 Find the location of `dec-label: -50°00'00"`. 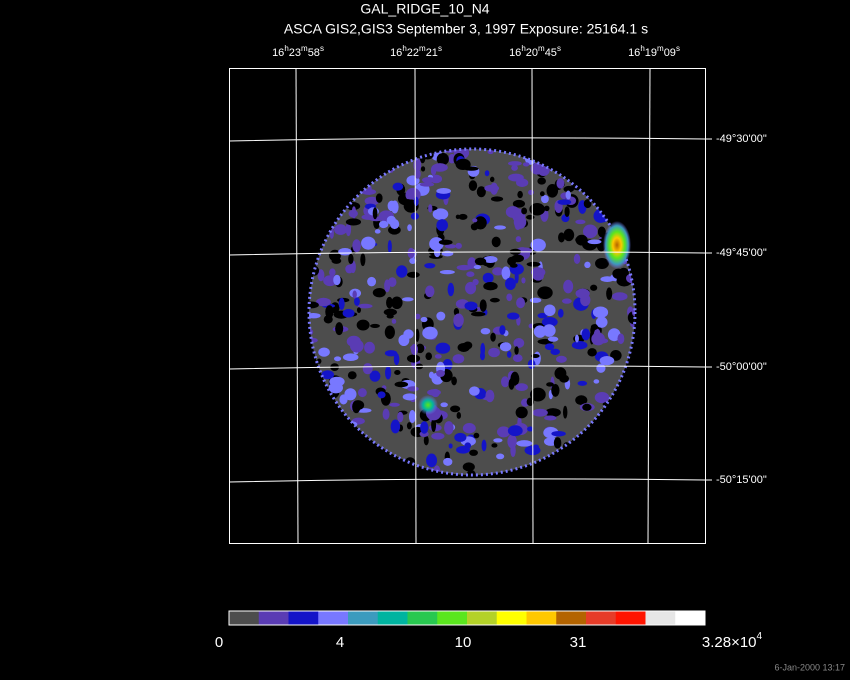

dec-label: -50°00'00" is located at coordinates (741, 367).